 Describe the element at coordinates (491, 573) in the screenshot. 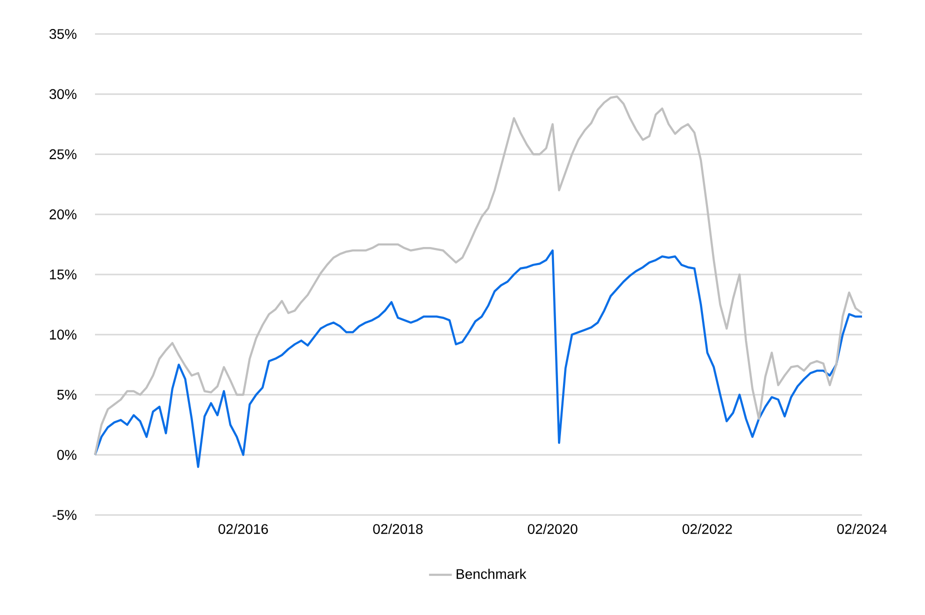

I see `legend-label: Benchmark` at that location.